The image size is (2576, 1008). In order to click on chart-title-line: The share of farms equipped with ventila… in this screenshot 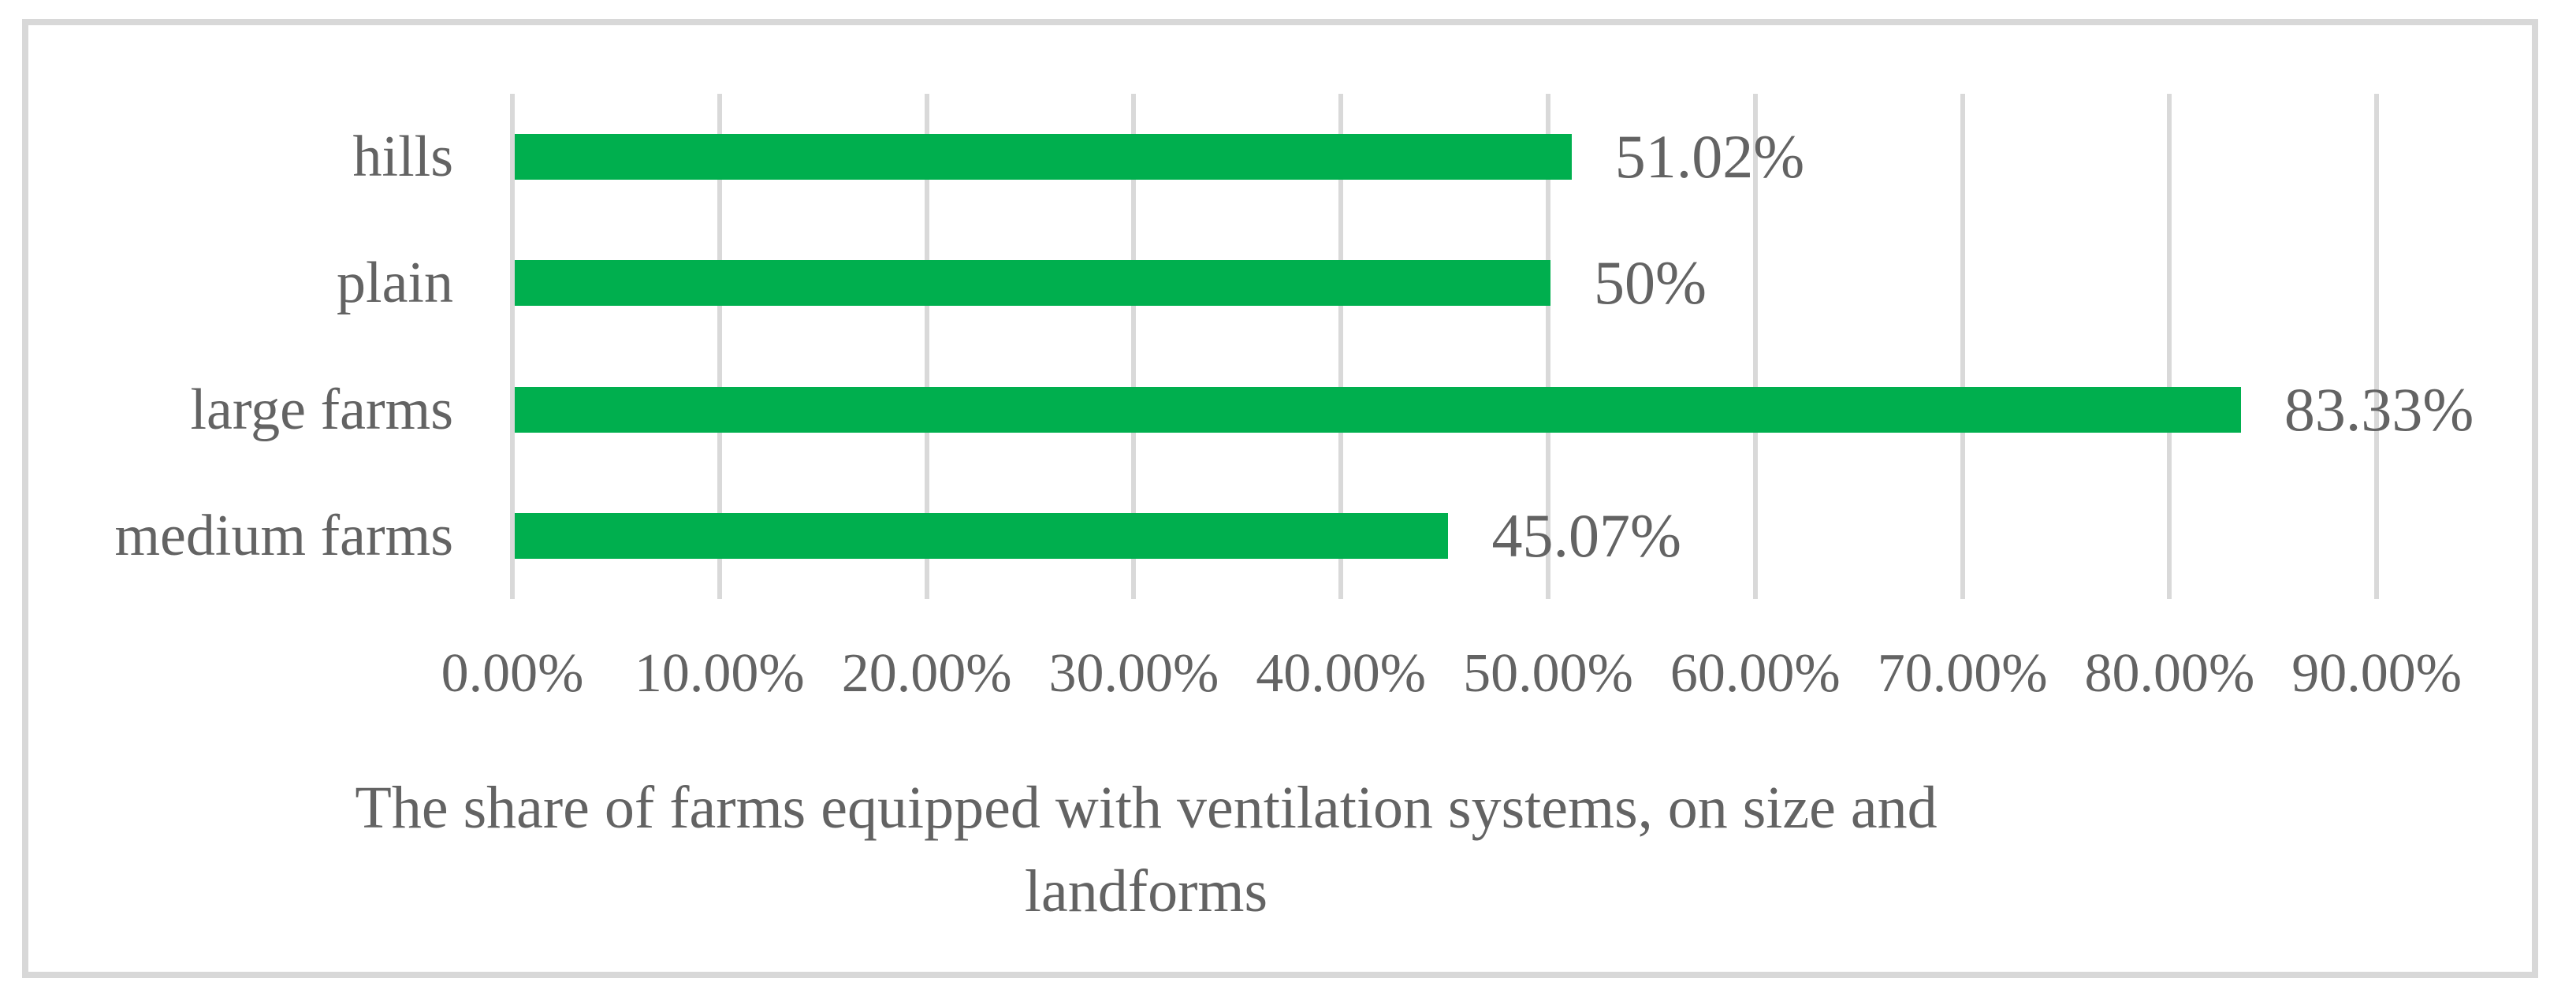, I will do `click(1146, 808)`.